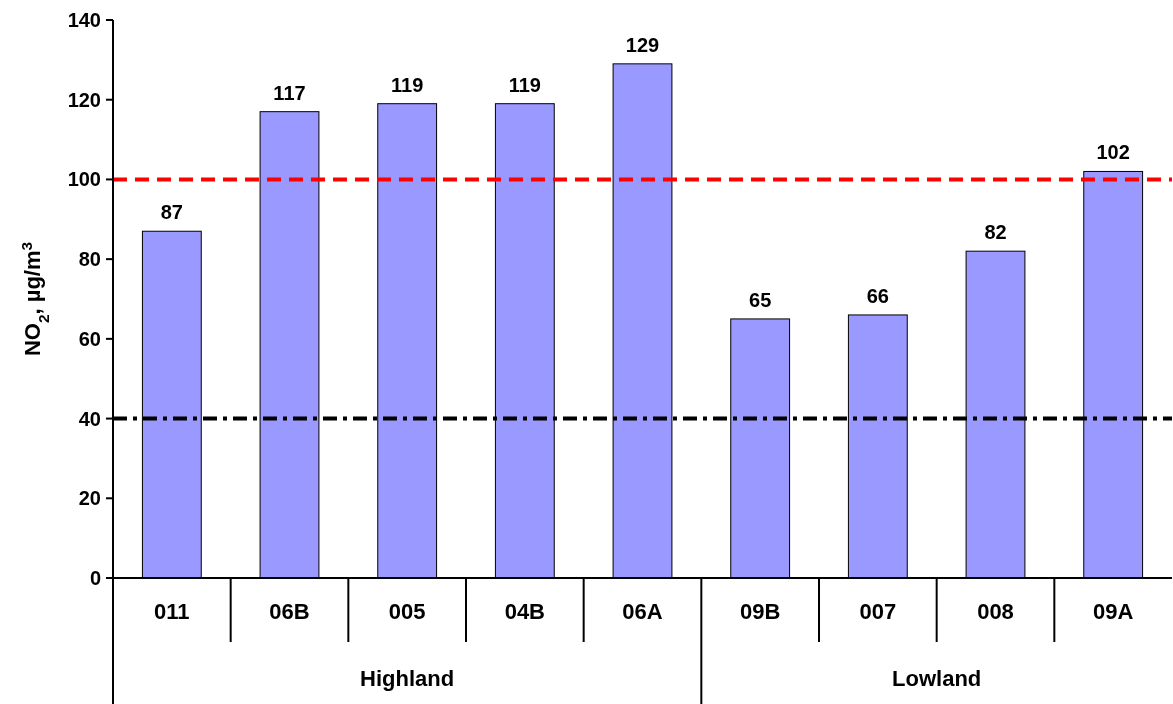 This screenshot has height=704, width=1173. Describe the element at coordinates (878, 611) in the screenshot. I see `x-tick-label: 007` at that location.